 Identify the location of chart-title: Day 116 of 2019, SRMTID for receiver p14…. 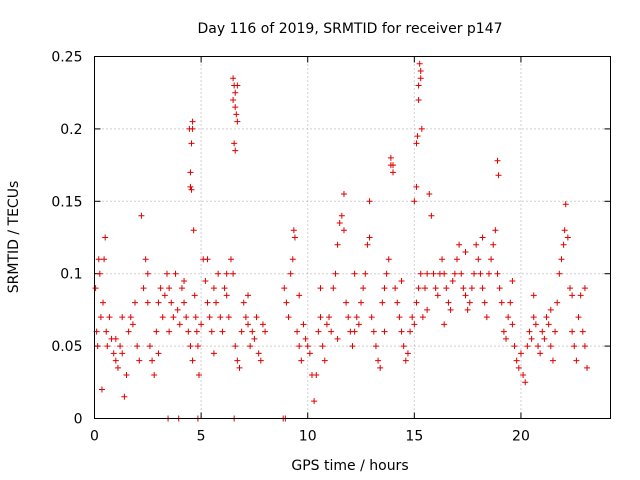
(349, 29).